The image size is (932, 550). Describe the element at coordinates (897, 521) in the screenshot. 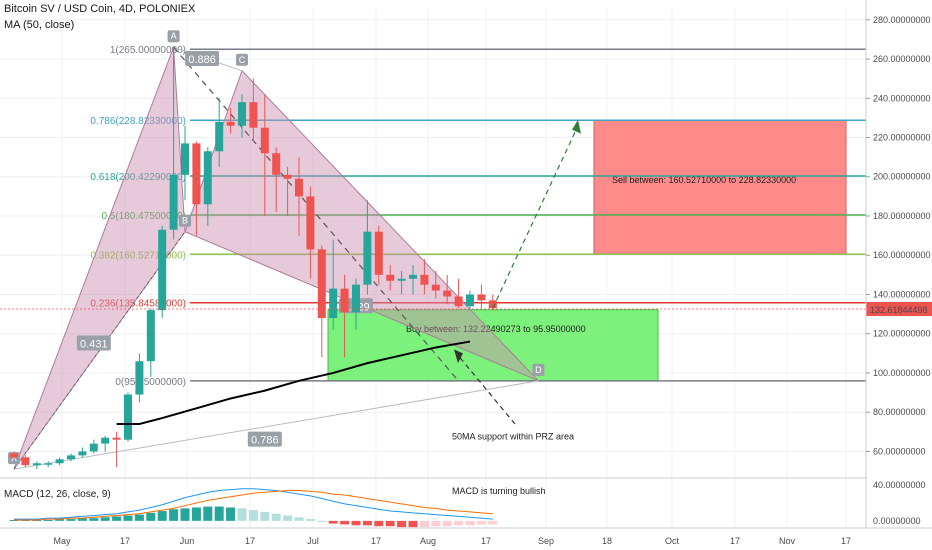

I see `macd-y-tick-label: 0.00000000` at that location.